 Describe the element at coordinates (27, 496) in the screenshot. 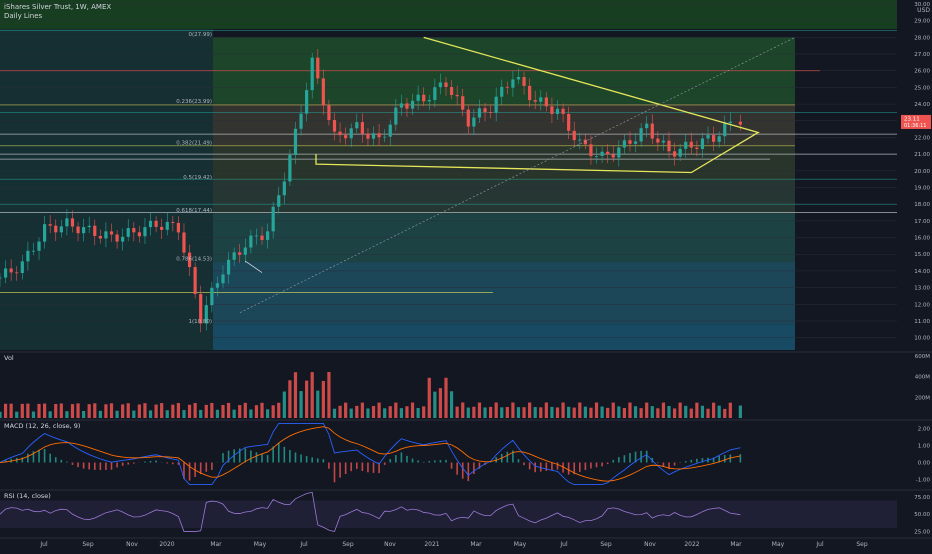

I see `rsi-label: RSI (14, close)` at that location.